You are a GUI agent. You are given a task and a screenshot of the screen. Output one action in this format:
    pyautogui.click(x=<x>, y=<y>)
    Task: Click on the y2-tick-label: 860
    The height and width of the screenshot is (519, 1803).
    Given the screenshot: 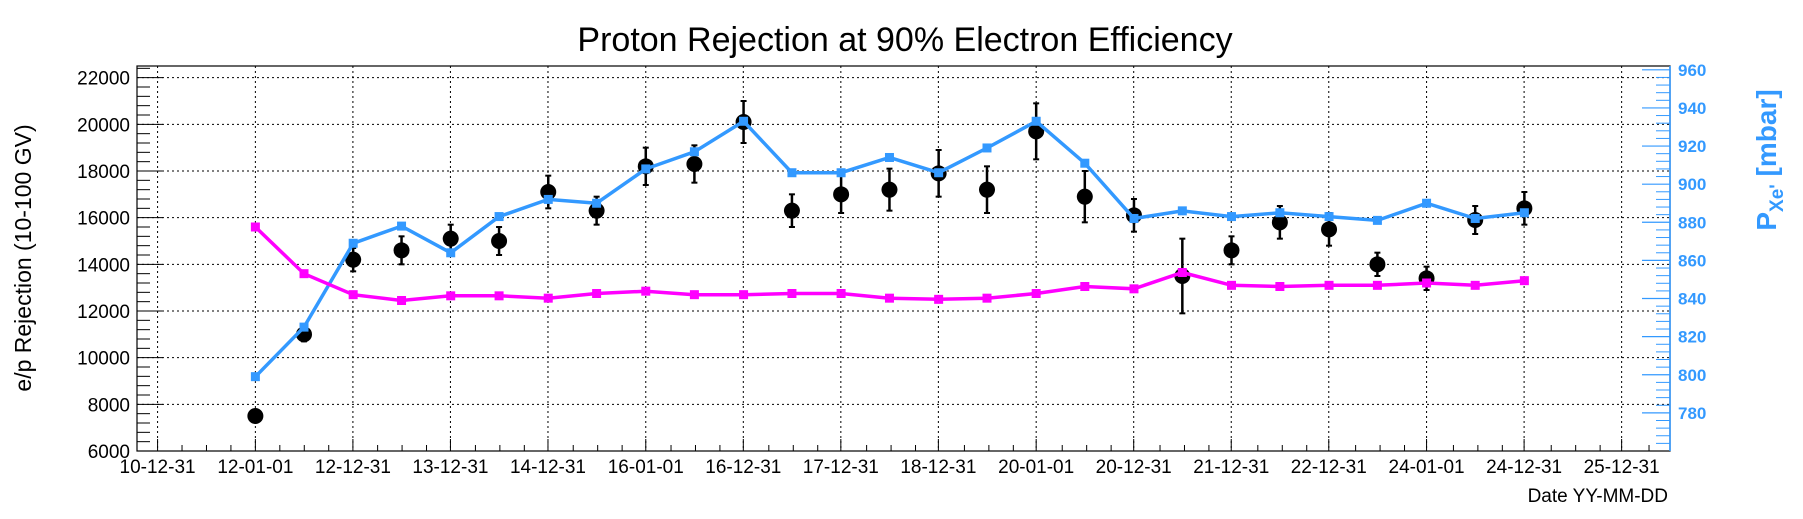 What is the action you would take?
    pyautogui.click(x=1692, y=260)
    